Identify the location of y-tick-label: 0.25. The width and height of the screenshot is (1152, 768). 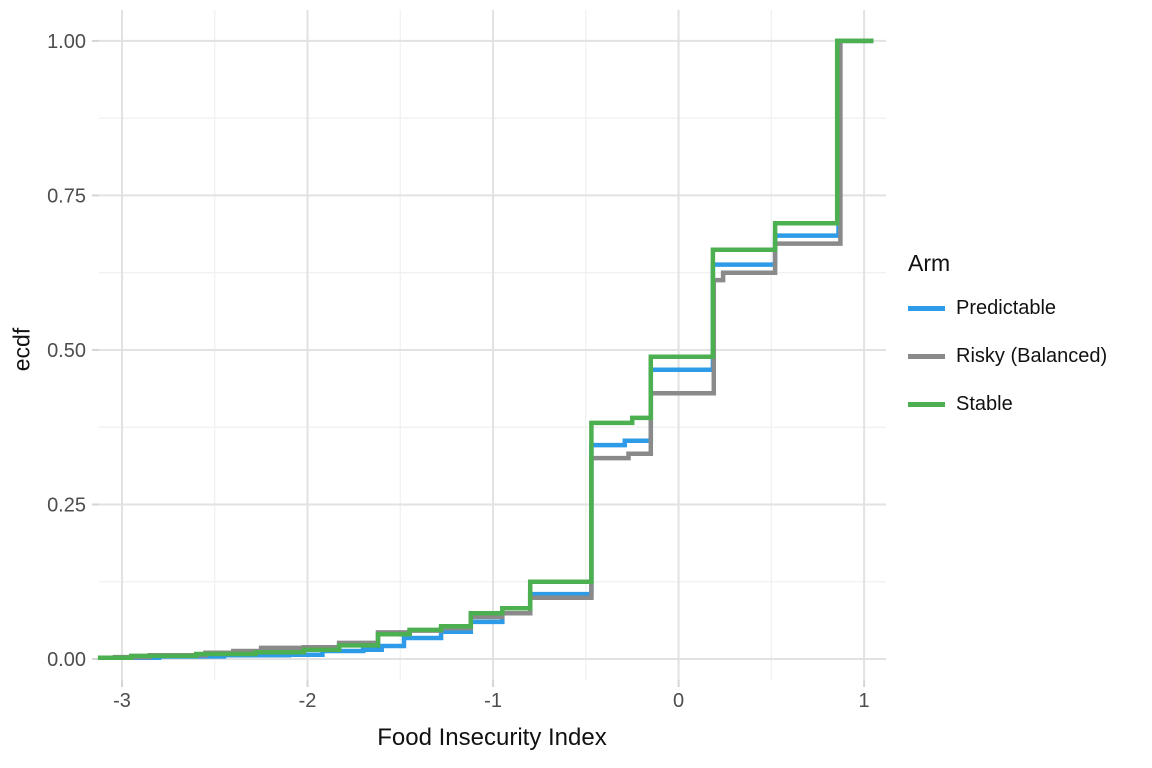
(66, 505).